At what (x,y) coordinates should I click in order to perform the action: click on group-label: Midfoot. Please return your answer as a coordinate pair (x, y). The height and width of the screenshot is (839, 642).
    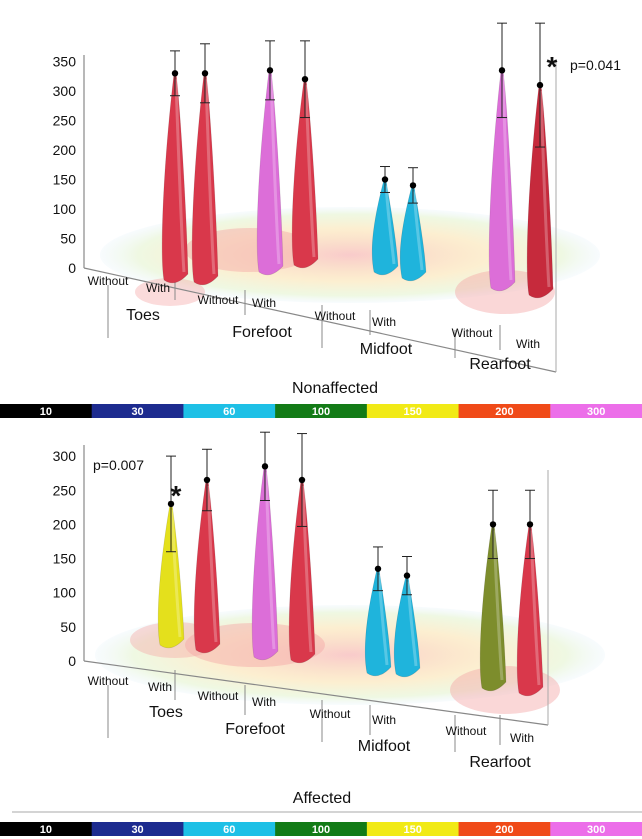
    Looking at the image, I should click on (386, 349).